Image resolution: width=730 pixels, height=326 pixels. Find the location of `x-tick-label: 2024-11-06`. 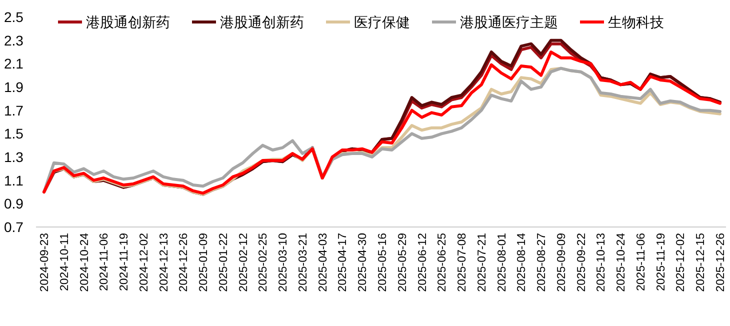

x-tick-label: 2024-11-06 is located at coordinates (104, 262).